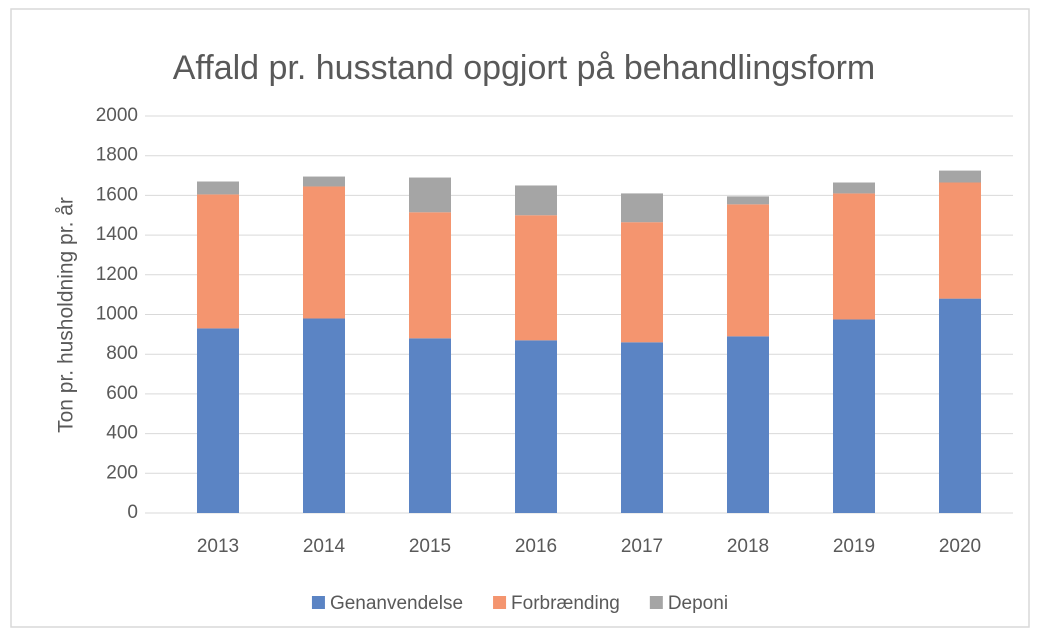 The height and width of the screenshot is (638, 1040). I want to click on legend-label: Deponi, so click(698, 603).